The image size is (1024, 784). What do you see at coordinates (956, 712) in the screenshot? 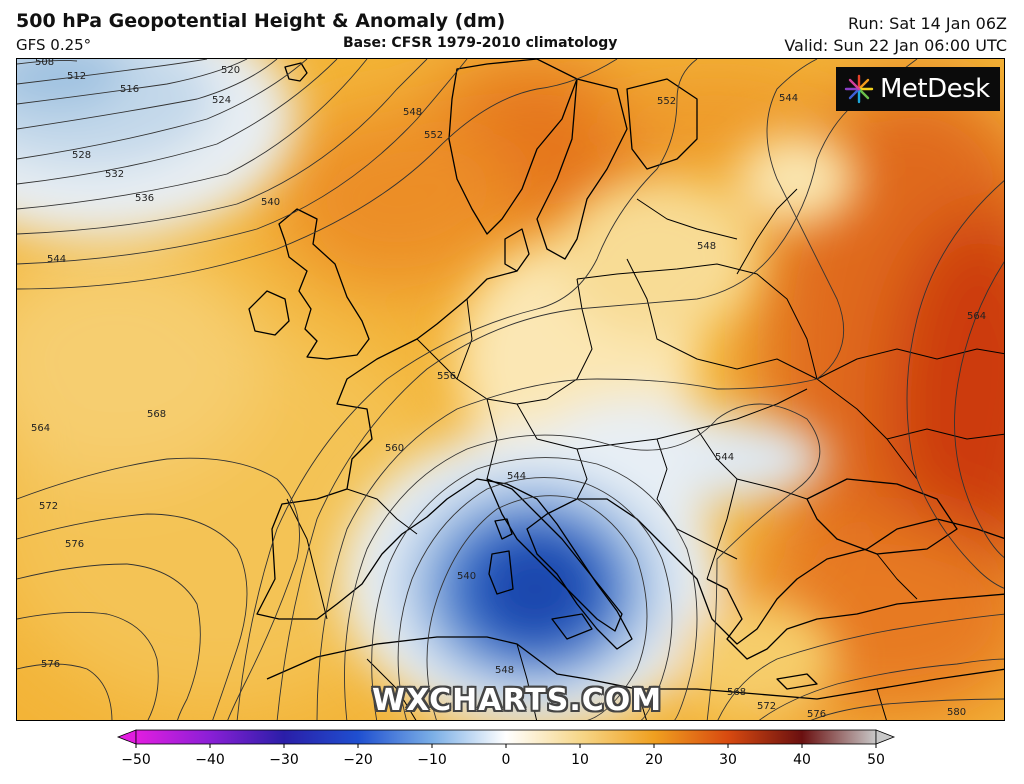
I see `contour-label-580: 580` at bounding box center [956, 712].